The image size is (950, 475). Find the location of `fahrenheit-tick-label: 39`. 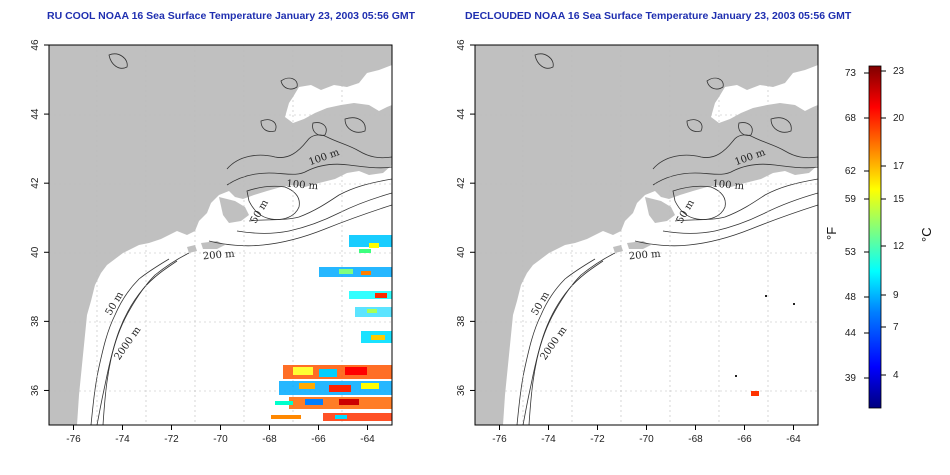

fahrenheit-tick-label: 39 is located at coordinates (851, 378).